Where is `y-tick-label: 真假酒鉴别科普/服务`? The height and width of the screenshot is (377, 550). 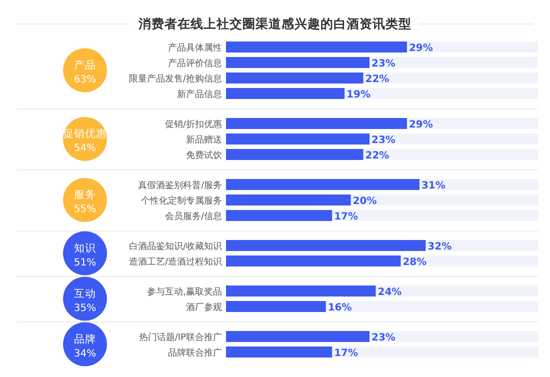 y-tick-label: 真假酒鉴别科普/服务 is located at coordinates (180, 185).